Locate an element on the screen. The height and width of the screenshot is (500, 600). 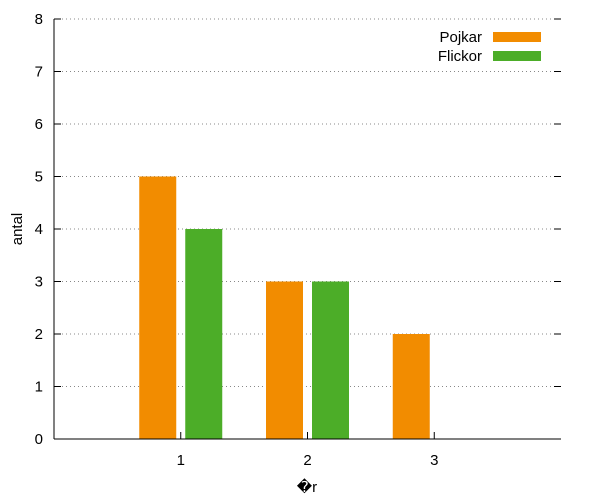
y-axis-label: antal is located at coordinates (17, 229).